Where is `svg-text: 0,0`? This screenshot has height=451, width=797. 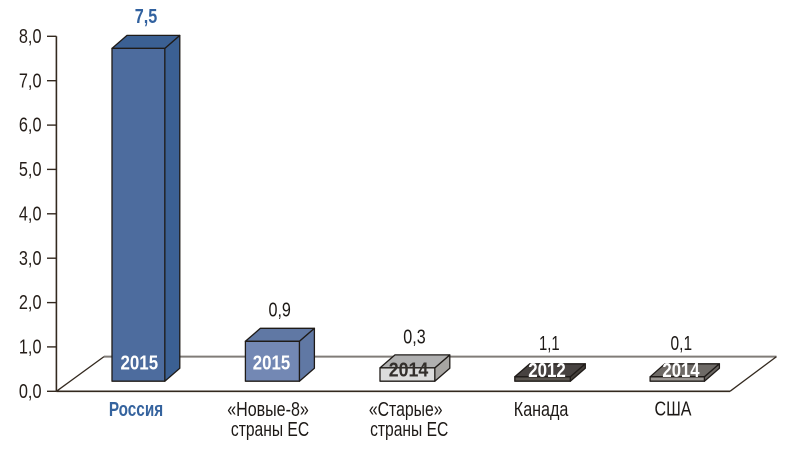
svg-text: 0,0 is located at coordinates (30, 392).